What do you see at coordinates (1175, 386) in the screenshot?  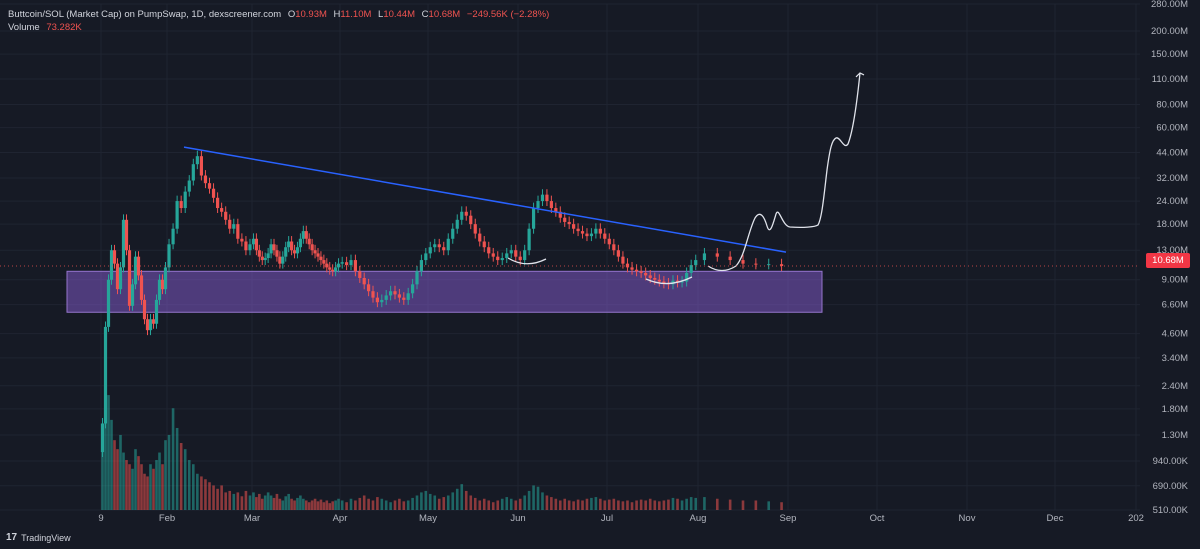 I see `y-tick-label: 2.40M` at bounding box center [1175, 386].